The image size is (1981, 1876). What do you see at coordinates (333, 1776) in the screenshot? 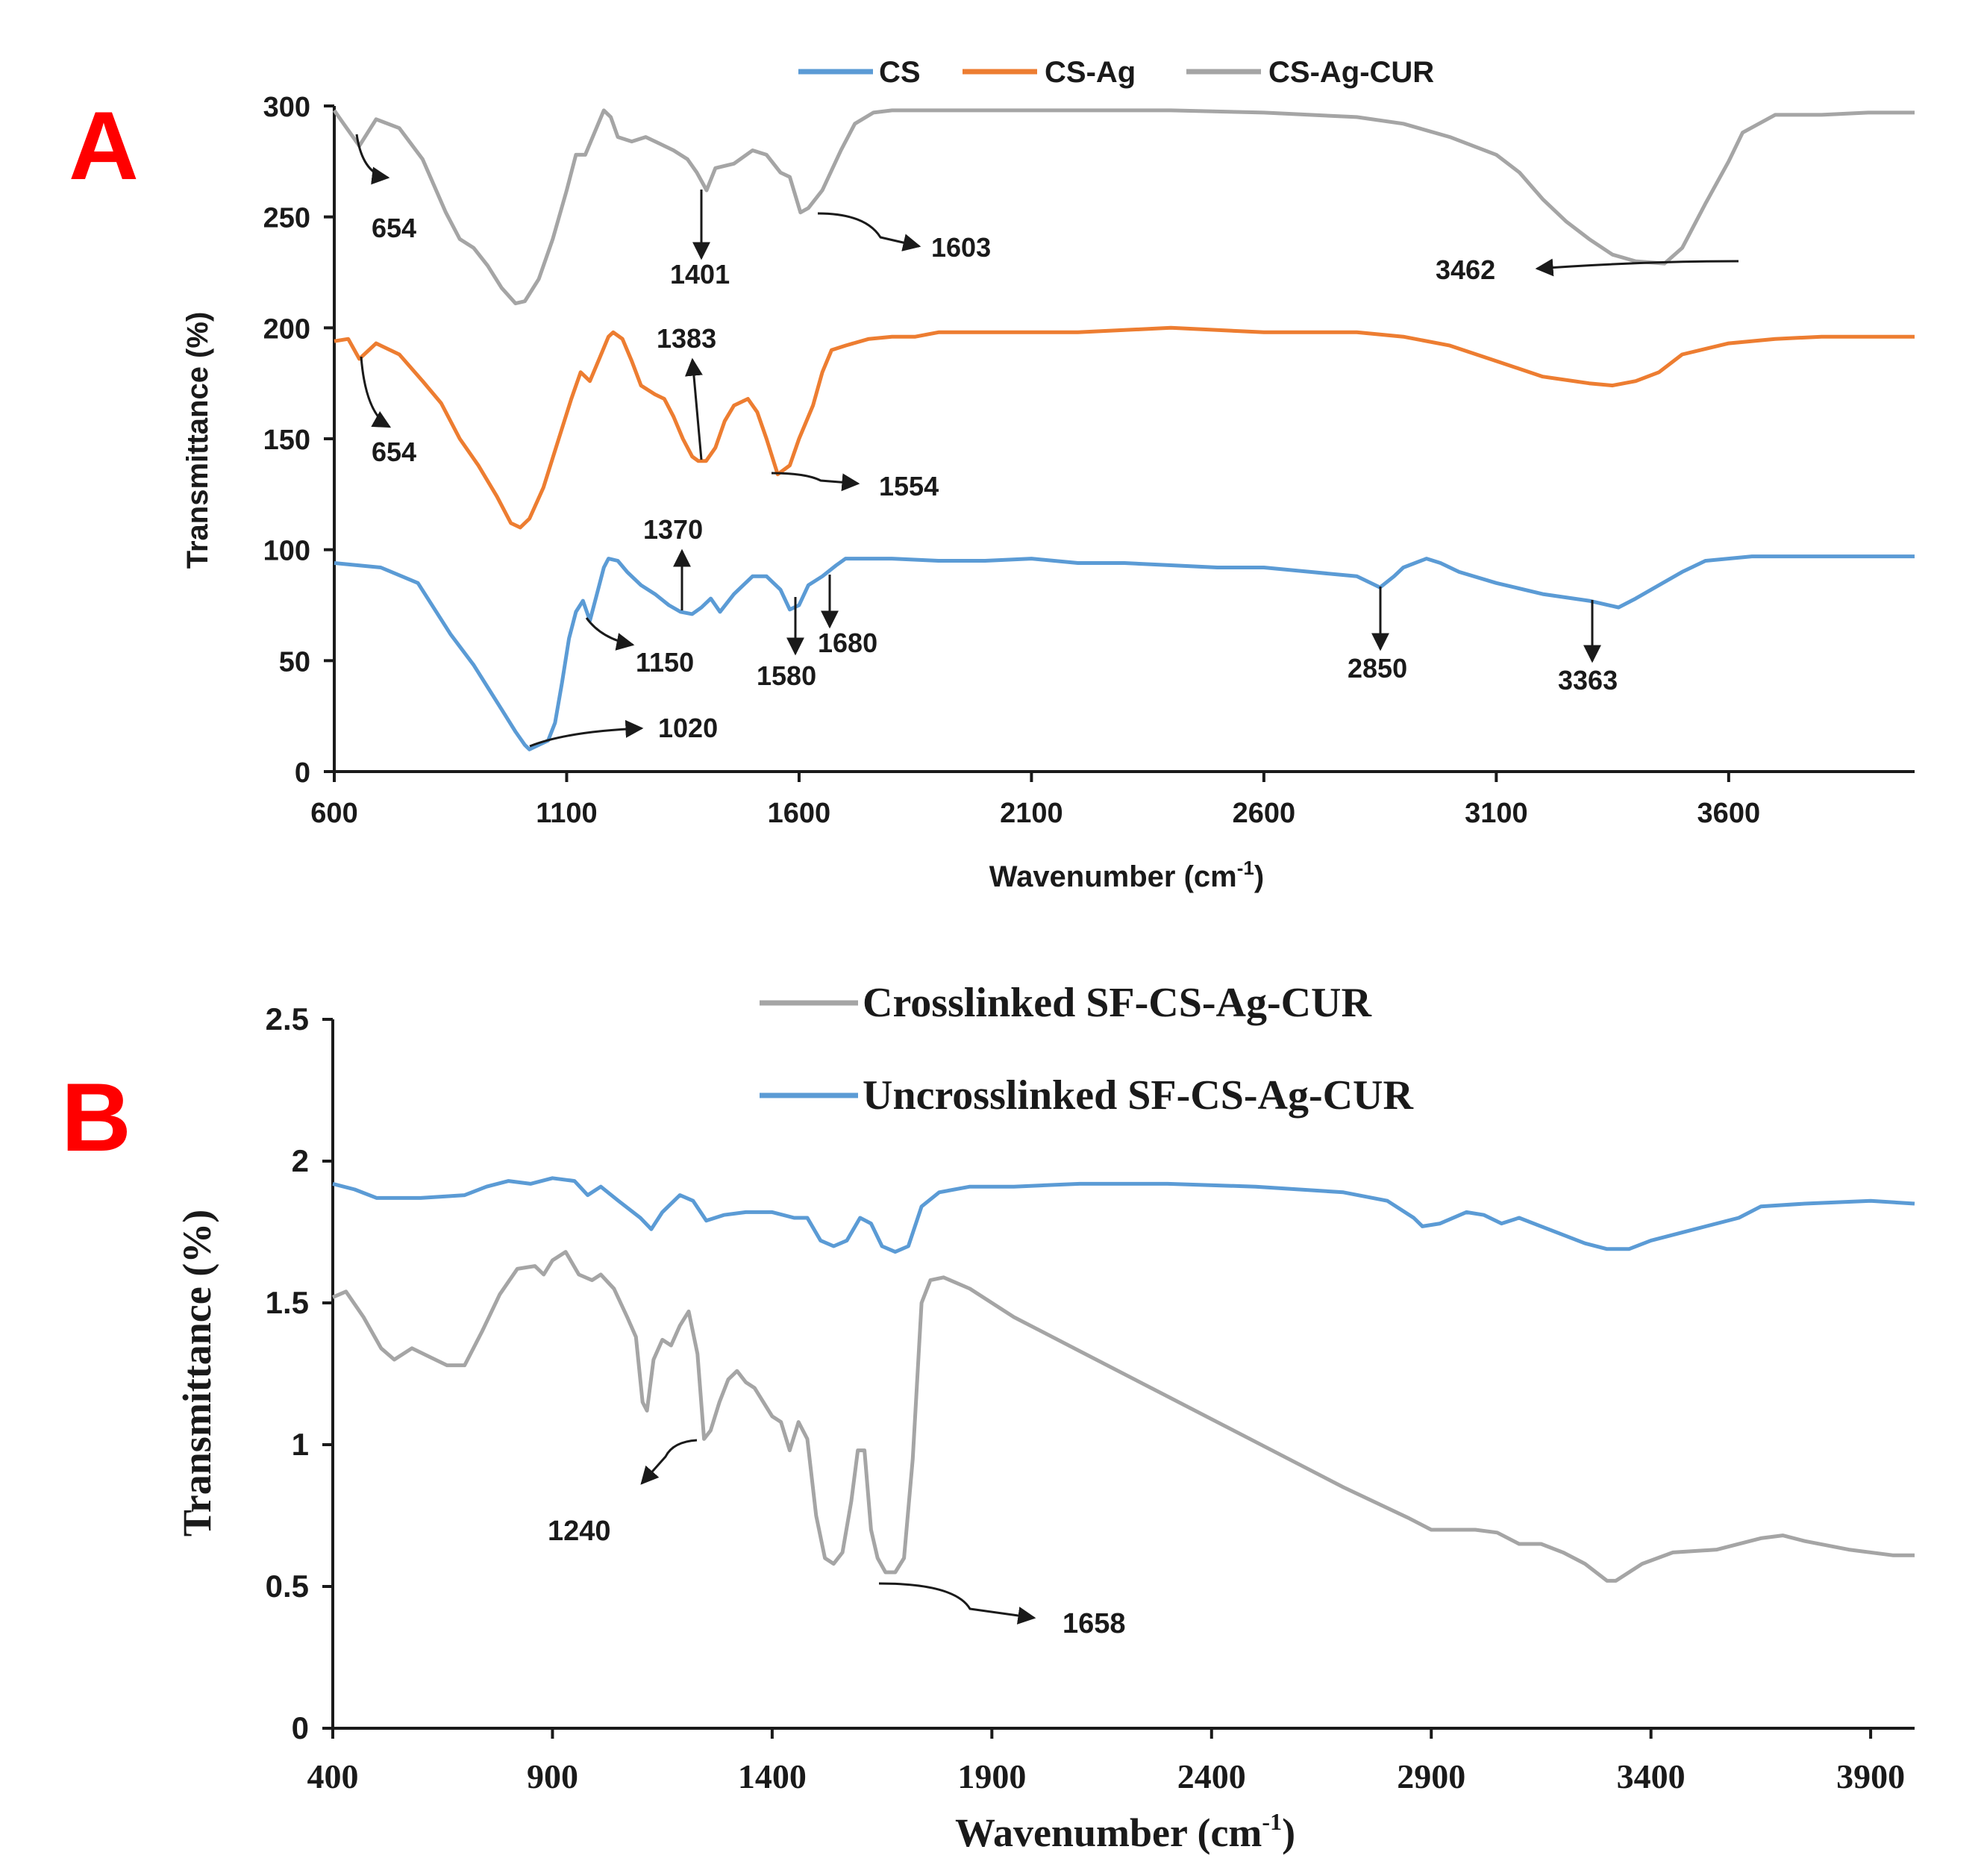
I see `b-x-tick-label: 400` at bounding box center [333, 1776].